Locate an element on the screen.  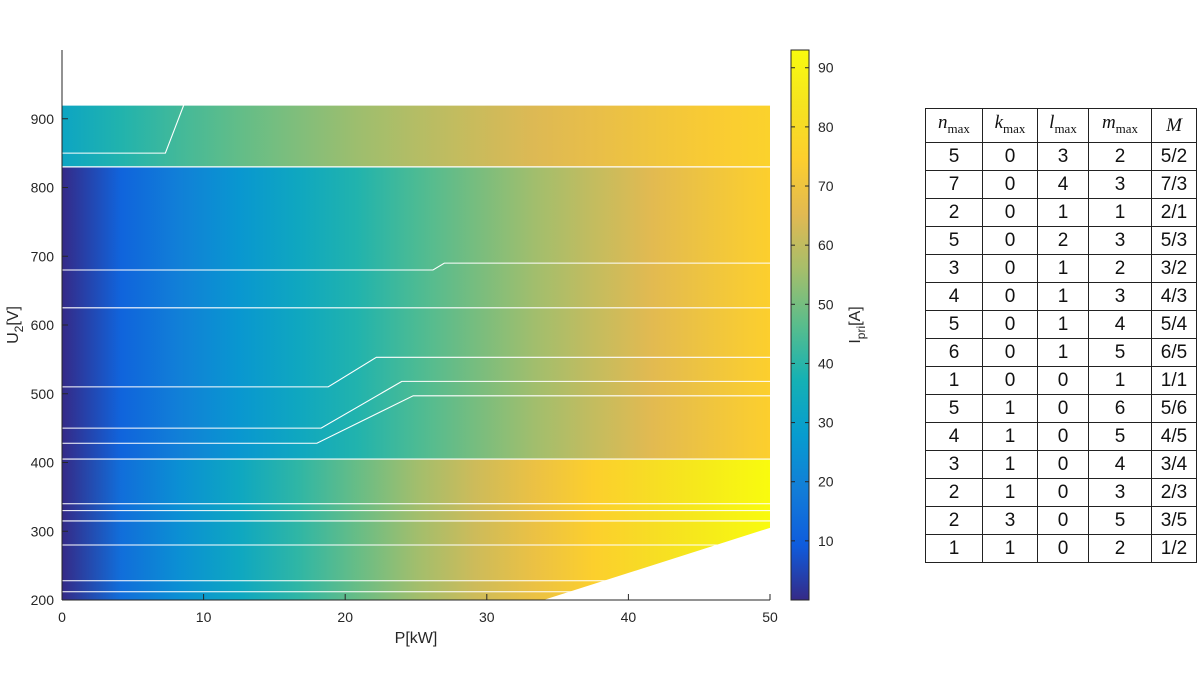
table-row: 6 0 1 5 6/5 is located at coordinates (1061, 352).